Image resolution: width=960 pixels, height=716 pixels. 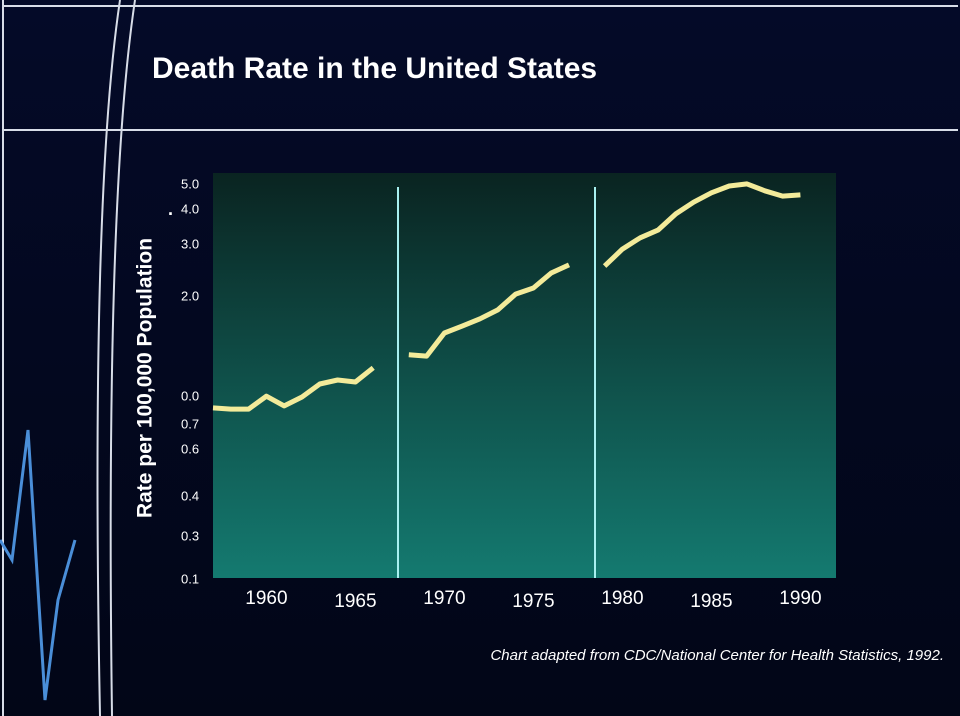 What do you see at coordinates (190, 423) in the screenshot?
I see `y-tick-label: 0.7` at bounding box center [190, 423].